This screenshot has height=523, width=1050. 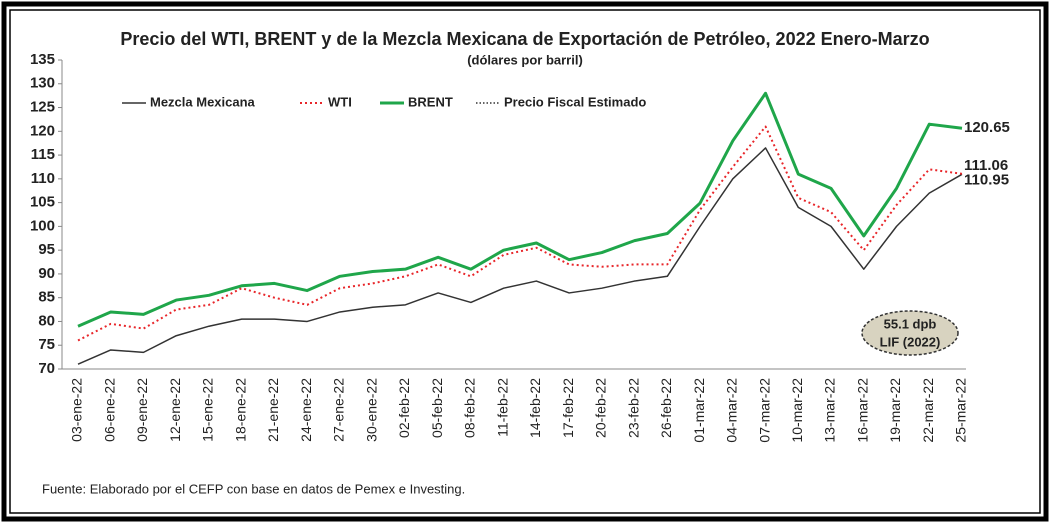 What do you see at coordinates (404, 408) in the screenshot?
I see `x-tick-label: 02-feb-22` at bounding box center [404, 408].